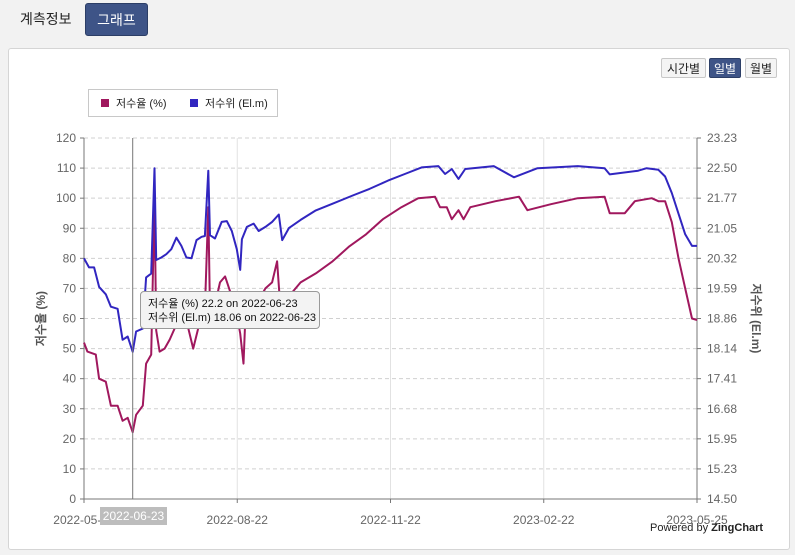  What do you see at coordinates (397, 20) in the screenshot?
I see `tab-bar: 계측정보 그래프` at bounding box center [397, 20].